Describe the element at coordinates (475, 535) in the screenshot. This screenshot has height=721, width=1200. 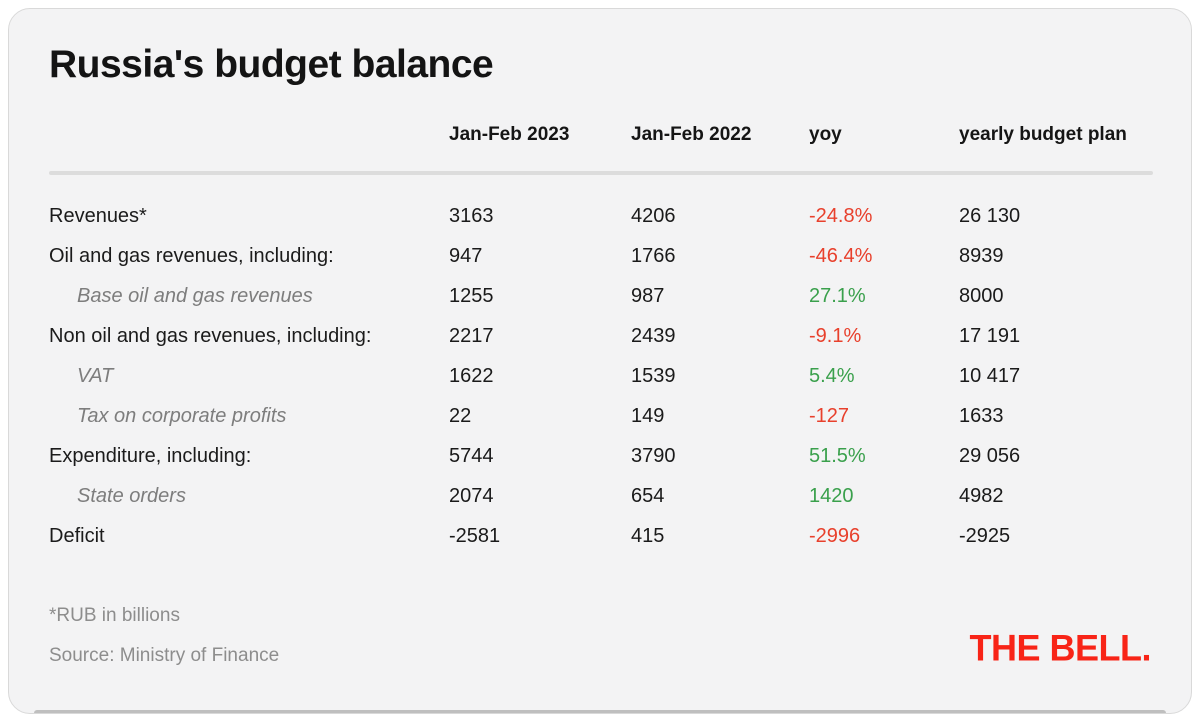
I see `value-jan-feb-2023: -2581` at that location.